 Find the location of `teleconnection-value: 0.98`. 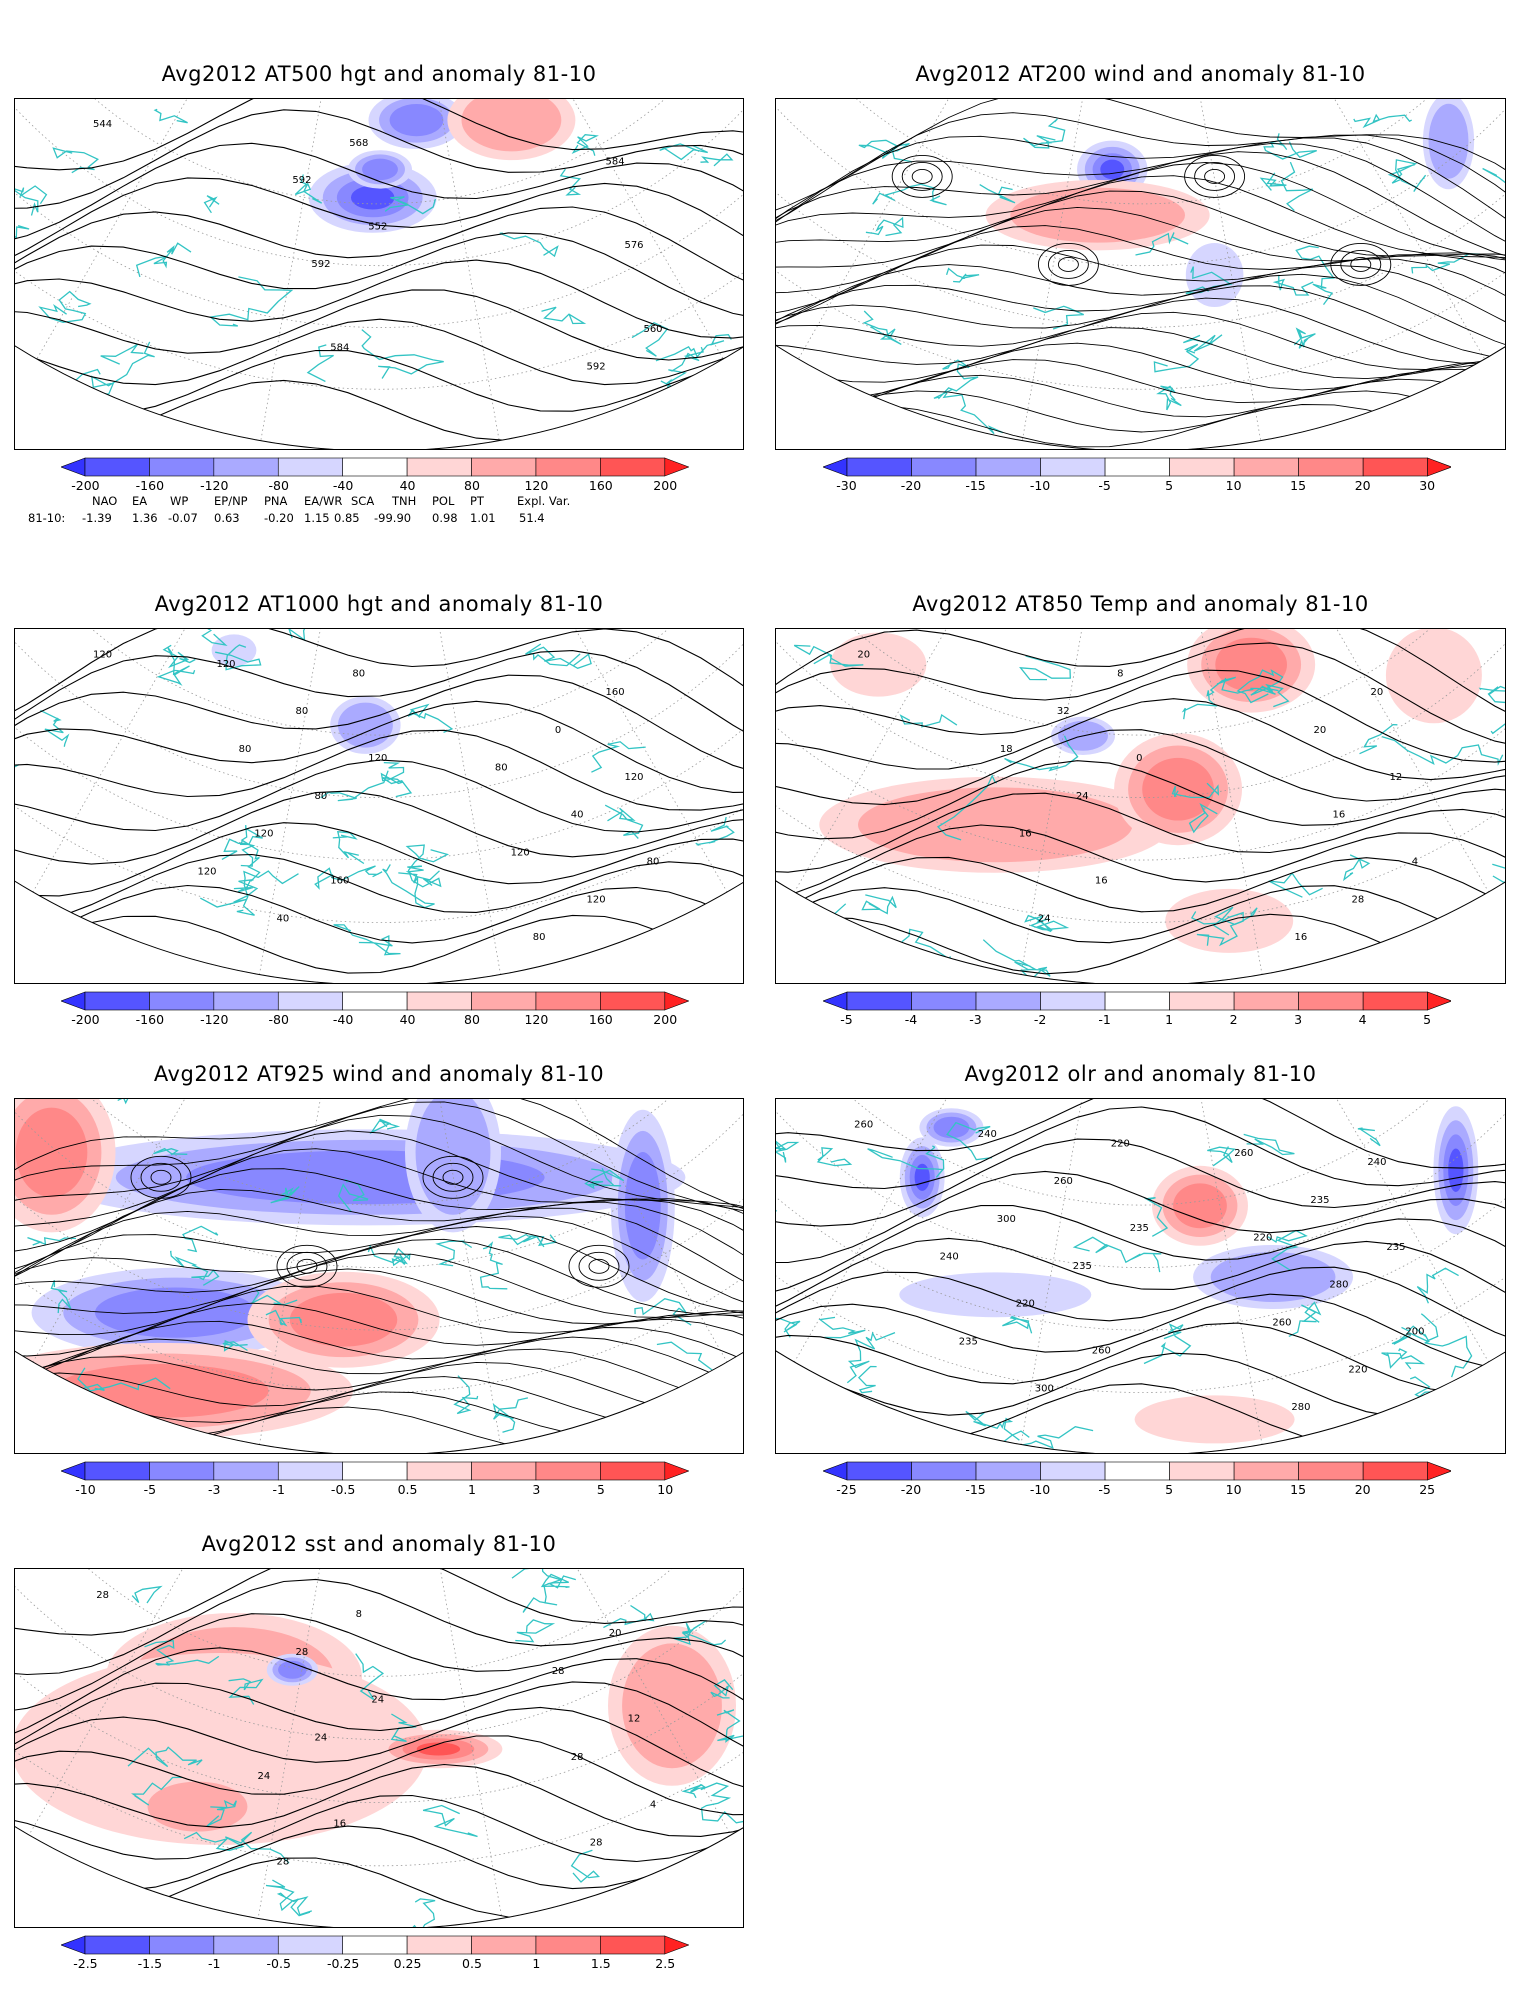

teleconnection-value: 0.98 is located at coordinates (445, 518).